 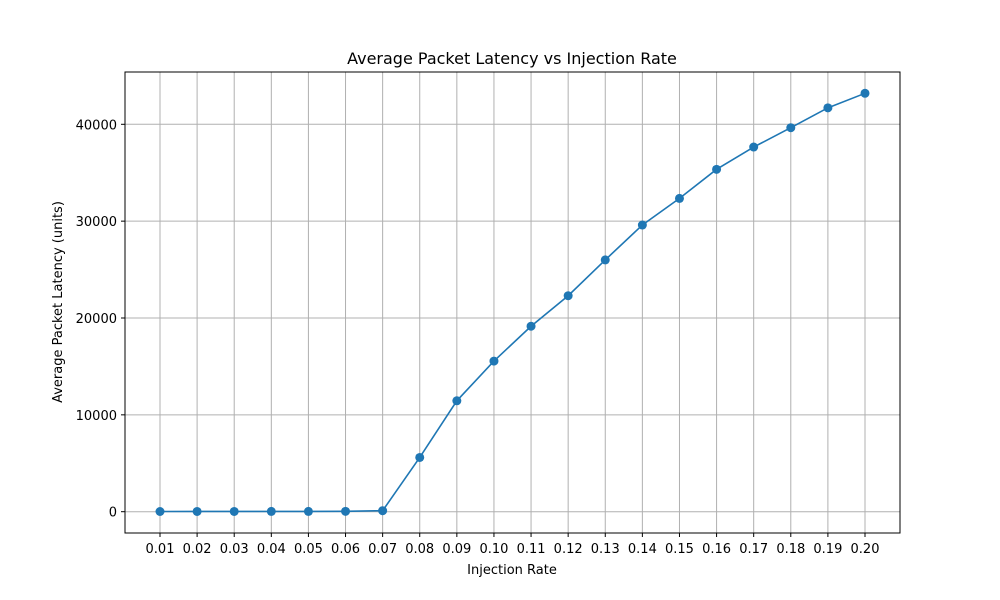 What do you see at coordinates (456, 549) in the screenshot?
I see `x-tick-label: 0.09` at bounding box center [456, 549].